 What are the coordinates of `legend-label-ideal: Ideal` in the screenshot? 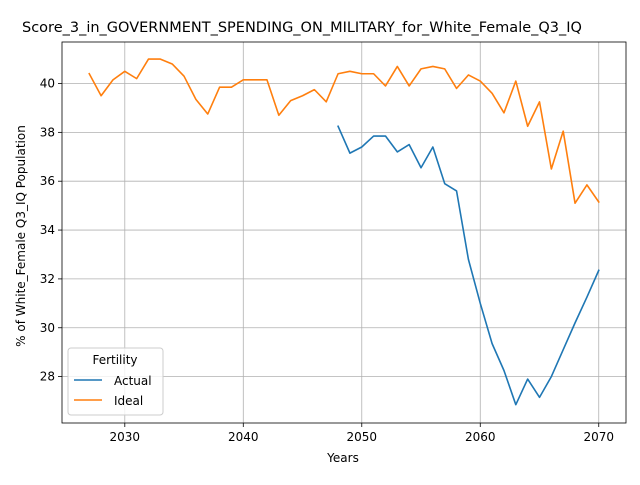 It's located at (128, 401).